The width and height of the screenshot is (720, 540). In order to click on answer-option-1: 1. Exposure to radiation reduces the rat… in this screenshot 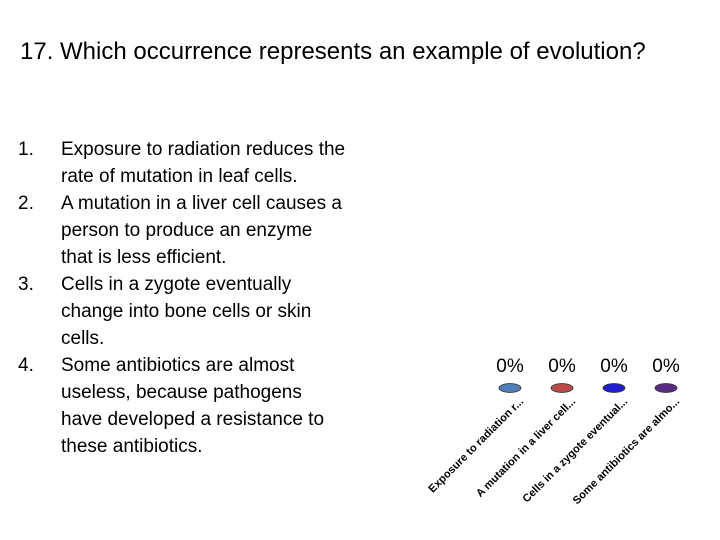, I will do `click(183, 163)`.